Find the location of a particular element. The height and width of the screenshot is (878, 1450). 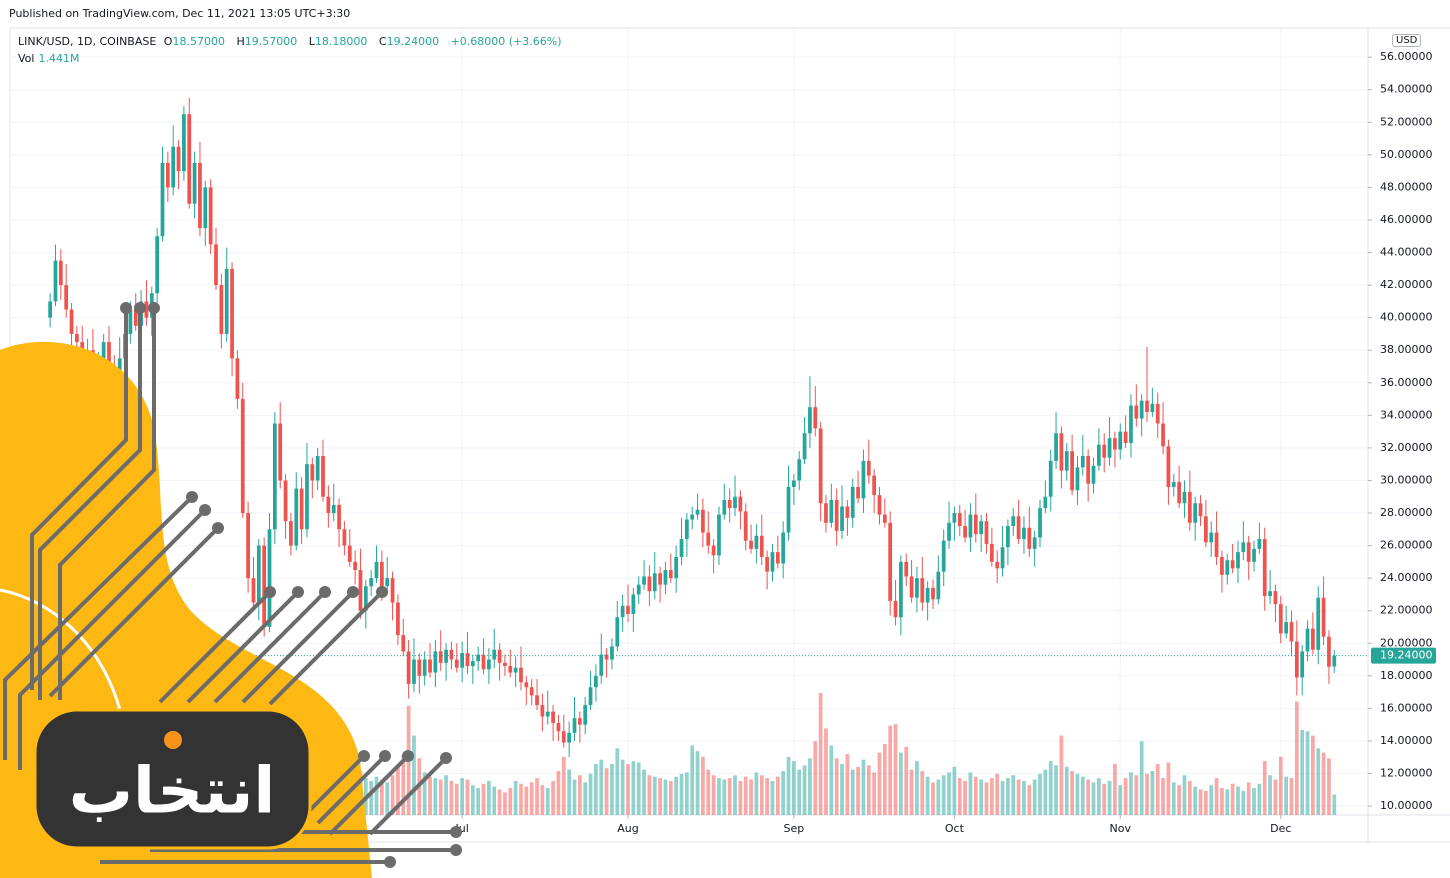

last-price-box is located at coordinates (1403, 655).